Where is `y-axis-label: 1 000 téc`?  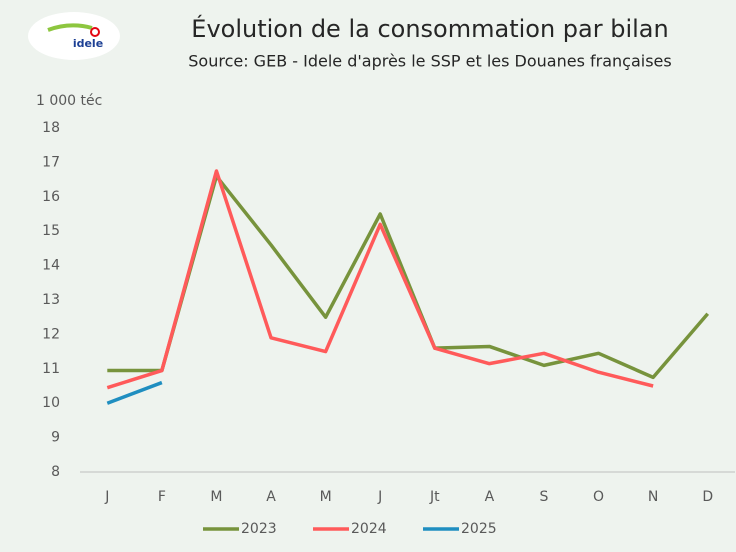 y-axis-label: 1 000 téc is located at coordinates (69, 101).